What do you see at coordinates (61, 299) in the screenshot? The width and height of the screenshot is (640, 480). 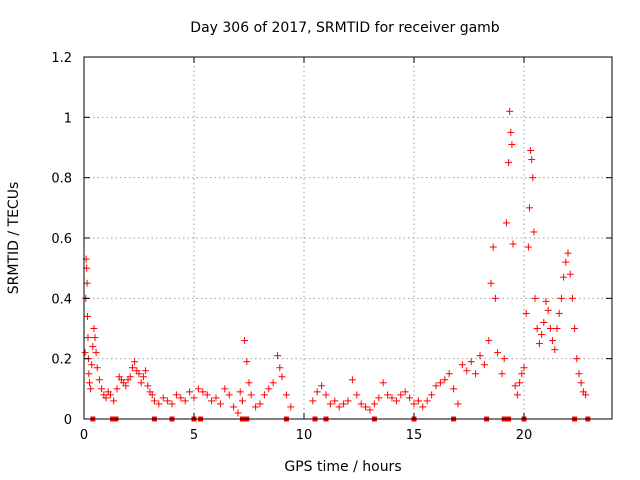 I see `y-tick-label: 0.4` at bounding box center [61, 299].